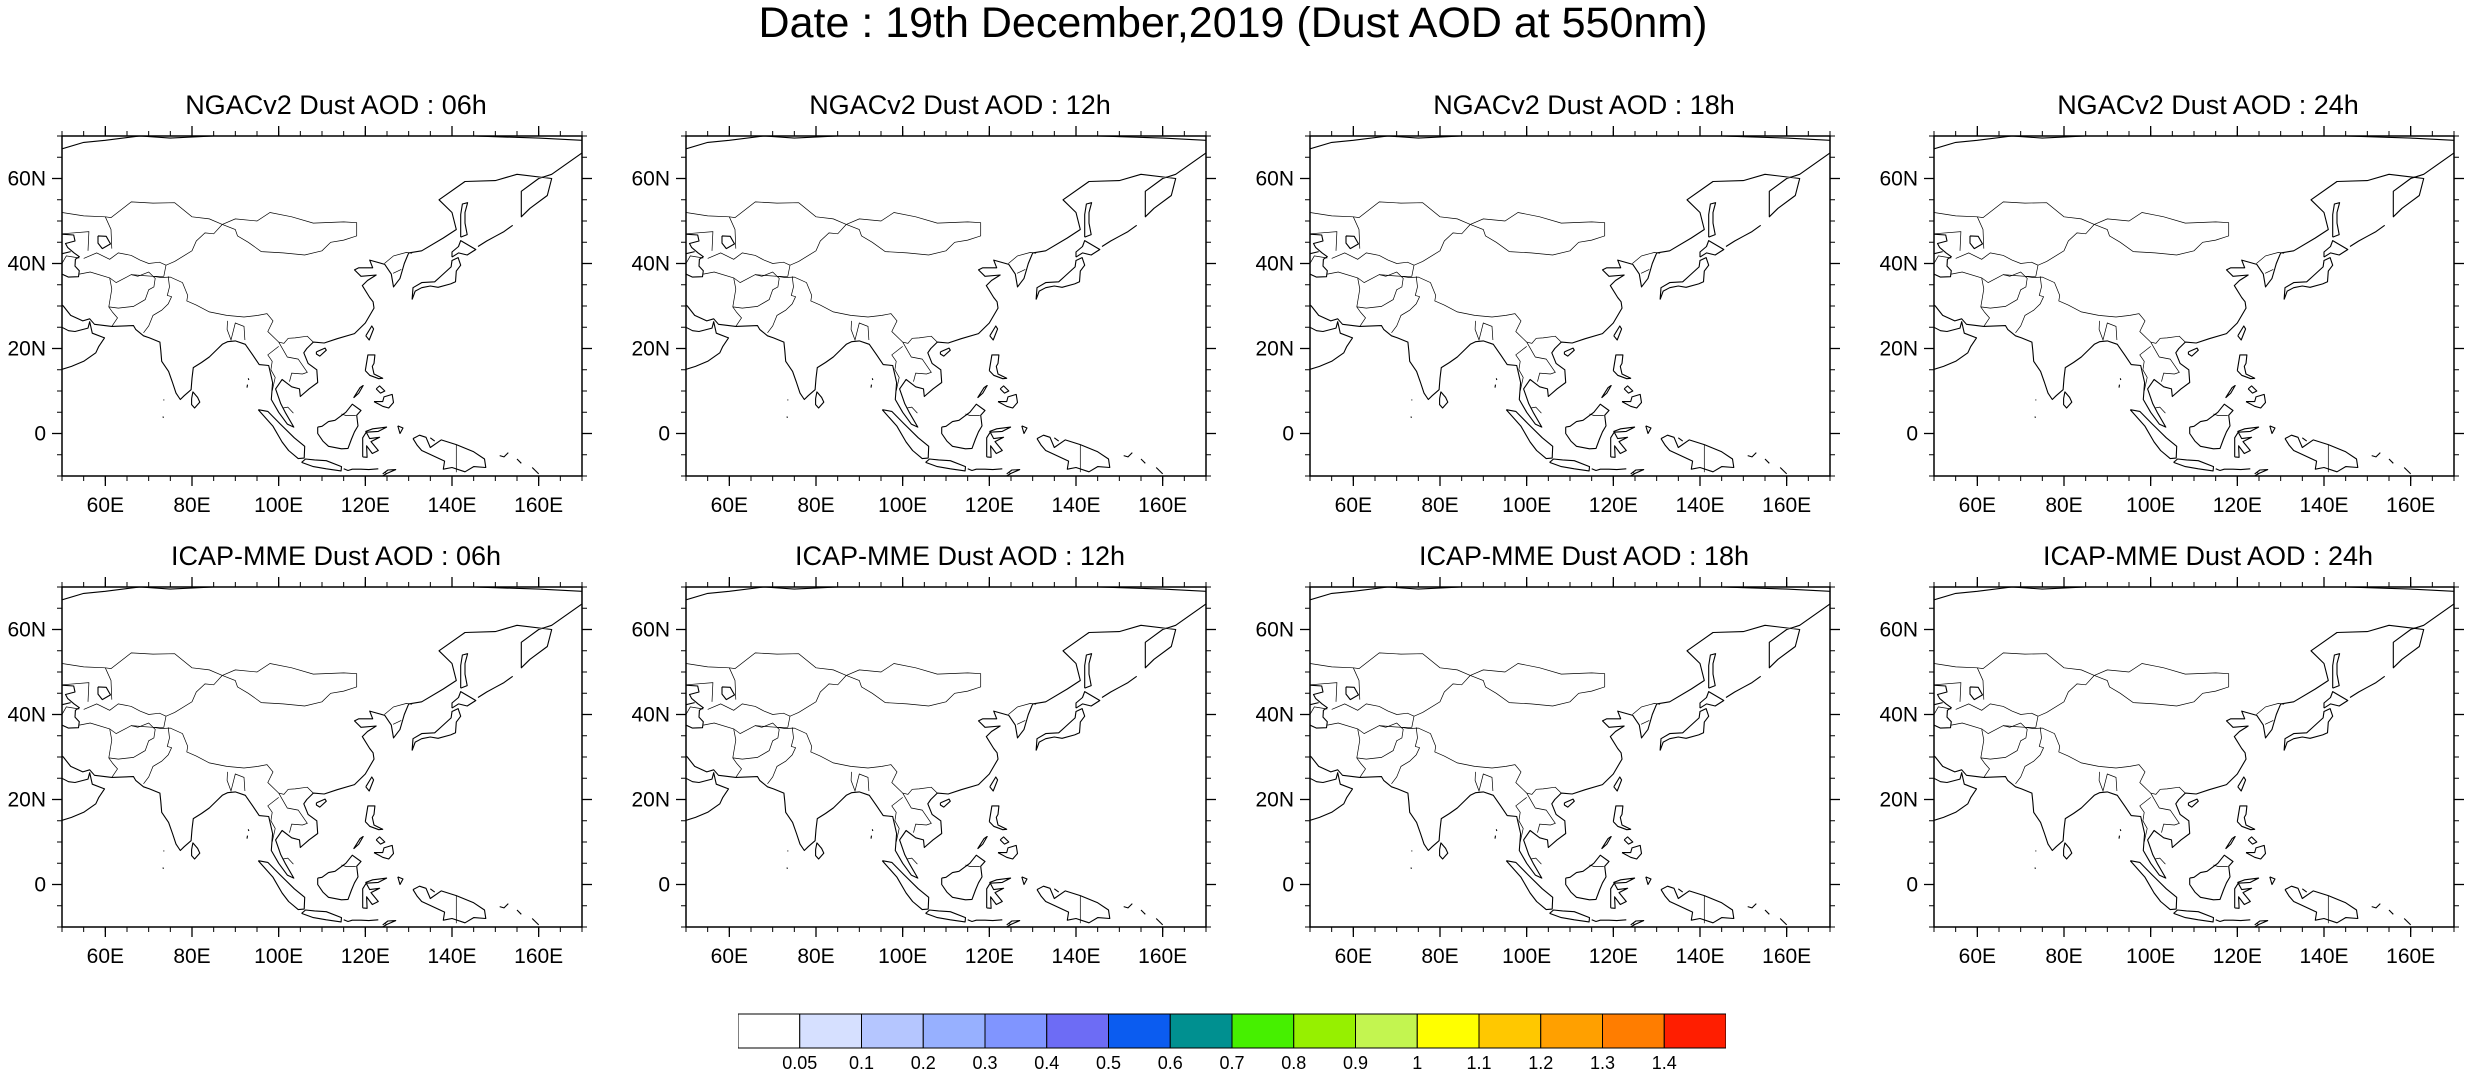 Image resolution: width=2466 pixels, height=1071 pixels. I want to click on lon-tick-label: 80E, so click(1439, 505).